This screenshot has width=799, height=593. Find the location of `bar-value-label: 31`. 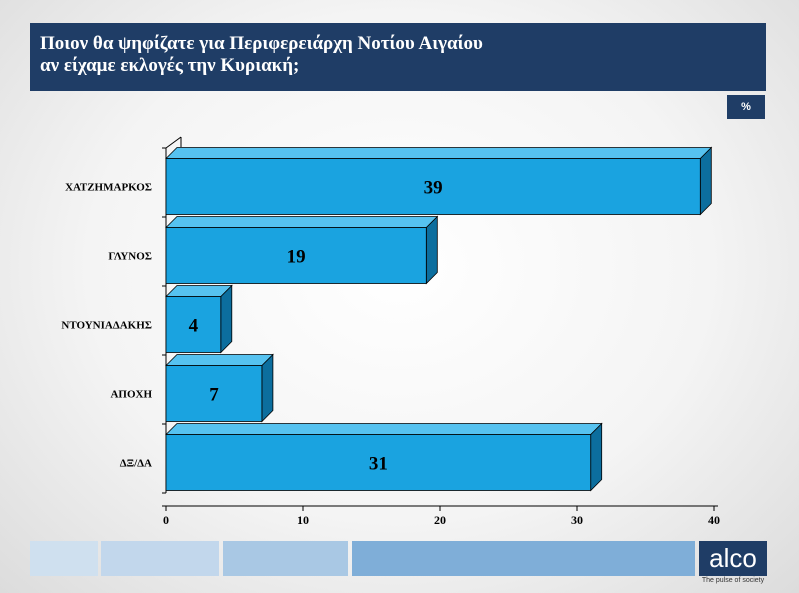

bar-value-label: 31 is located at coordinates (378, 464).